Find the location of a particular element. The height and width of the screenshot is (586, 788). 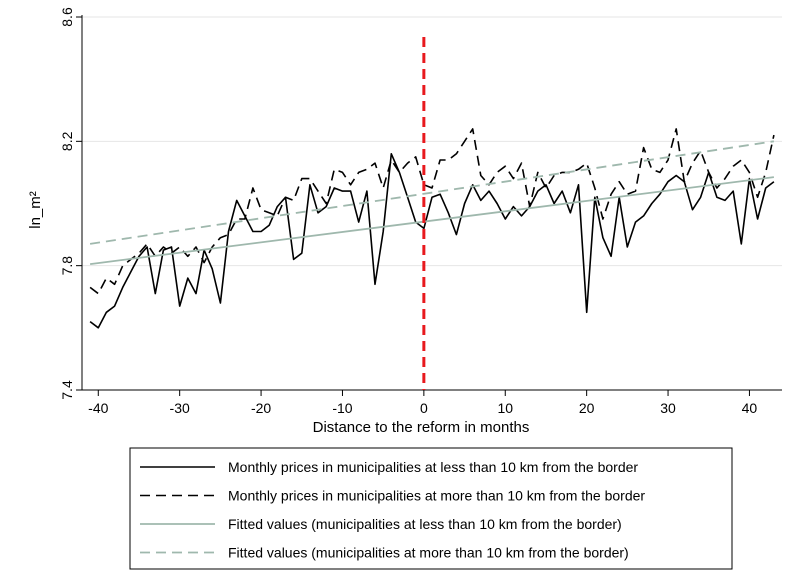

x-axis-label: Distance to the reform in months is located at coordinates (421, 427).